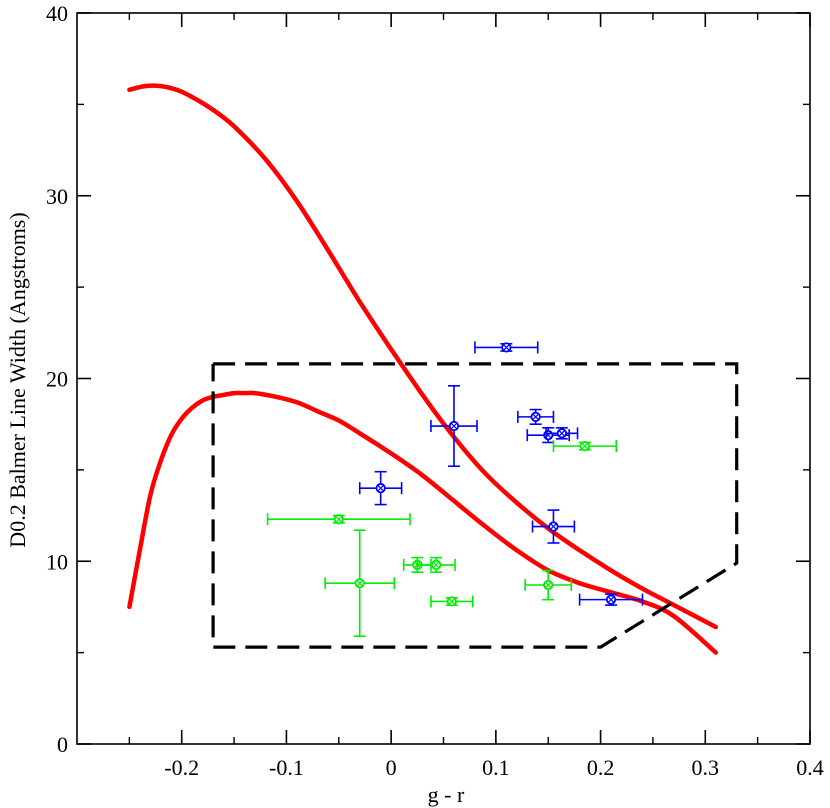 Image resolution: width=830 pixels, height=808 pixels. I want to click on y-tick-label: 20, so click(57, 379).